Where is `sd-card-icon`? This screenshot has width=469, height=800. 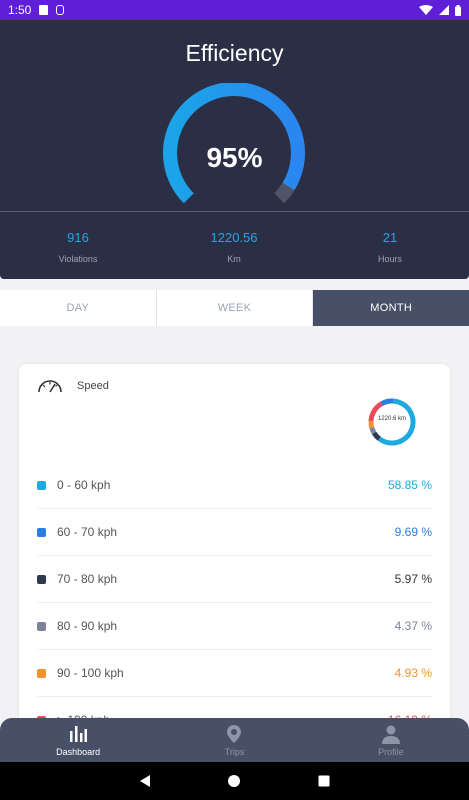
sd-card-icon is located at coordinates (44, 10).